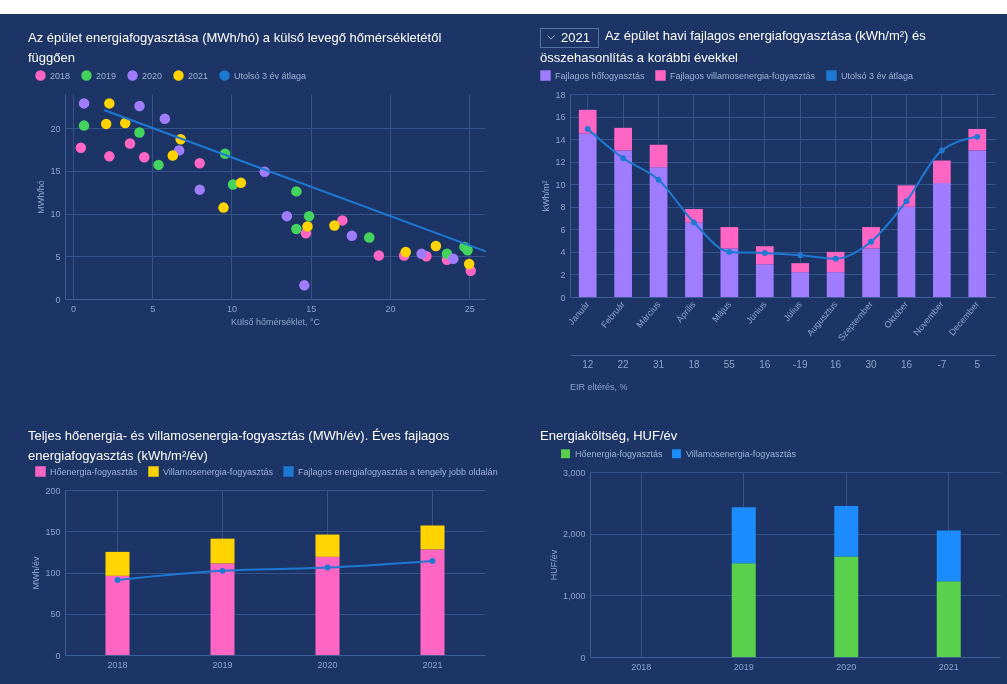 The image size is (1007, 684). What do you see at coordinates (574, 534) in the screenshot?
I see `y-tick-label: 2,000` at bounding box center [574, 534].